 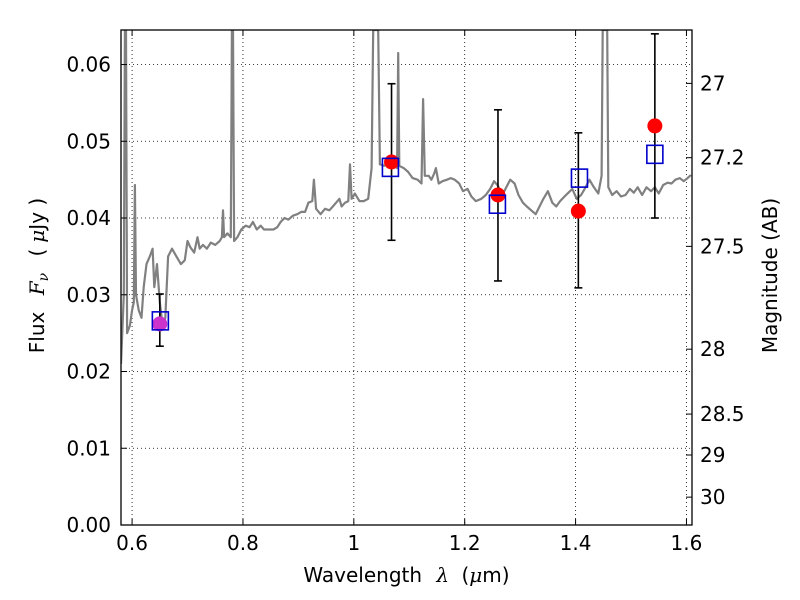 I want to click on x-tick-label: 0.8, so click(x=243, y=543).